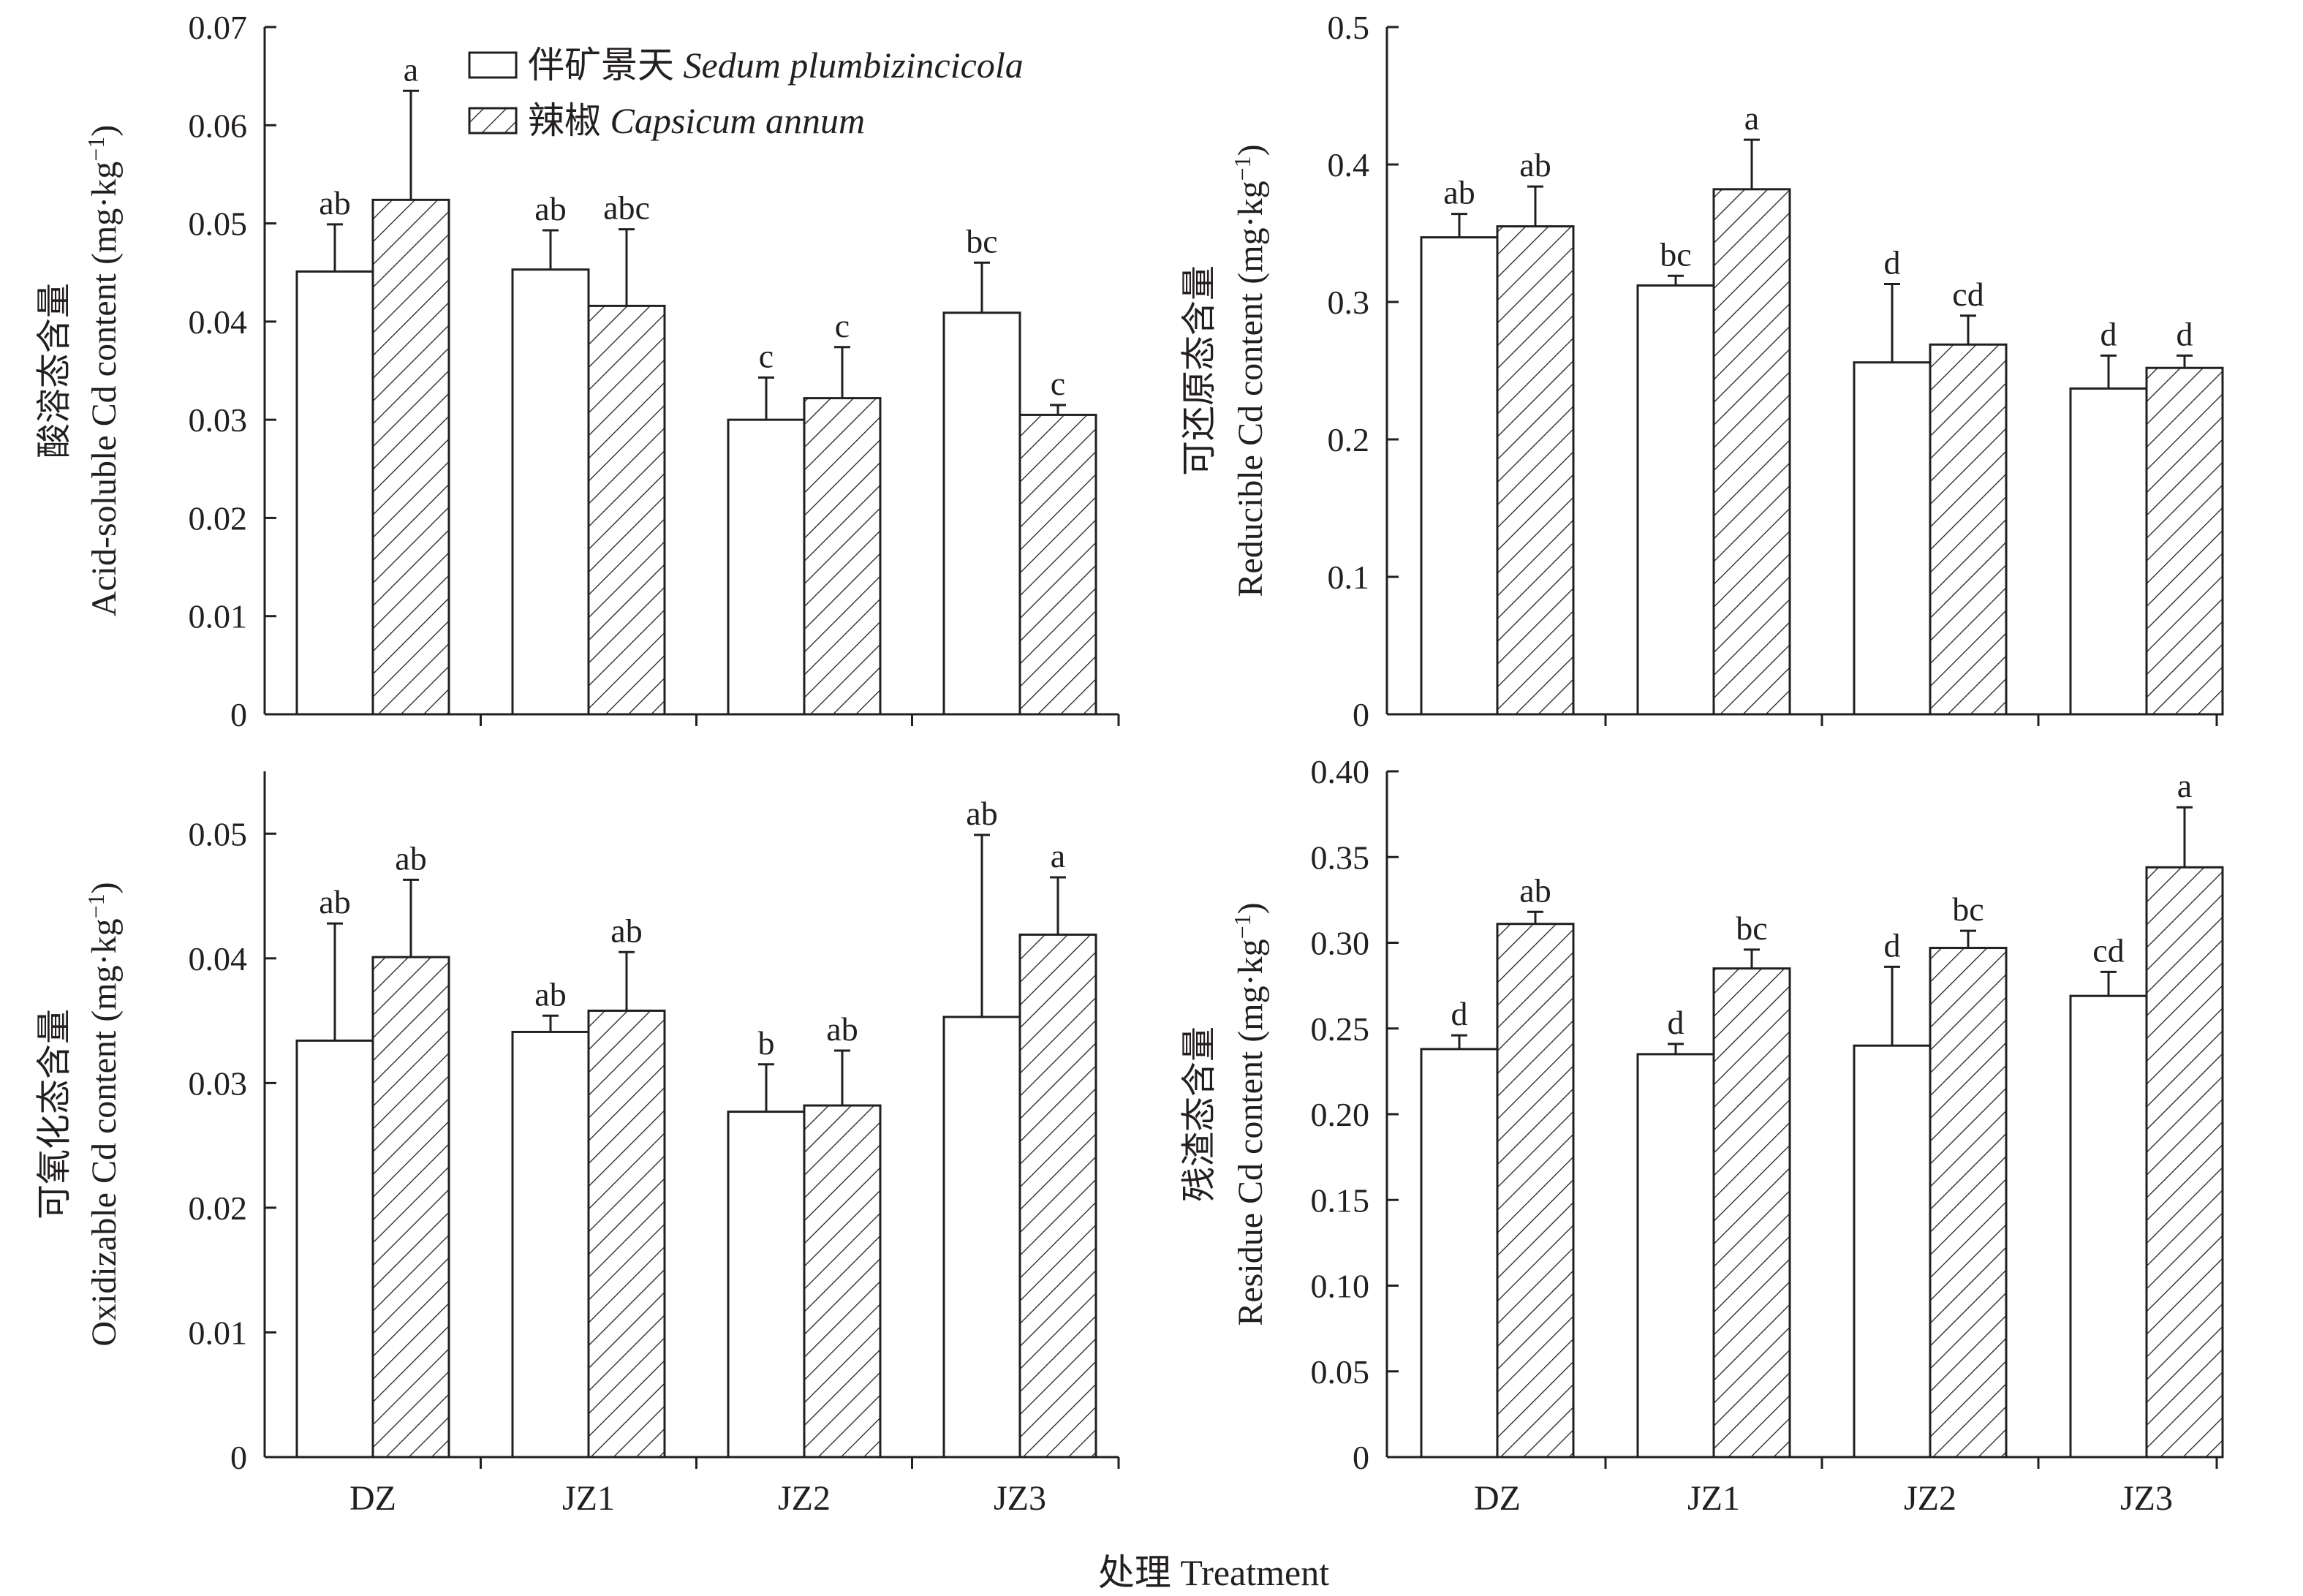  I want to click on y-tick-label: 0.1, so click(1349, 578).